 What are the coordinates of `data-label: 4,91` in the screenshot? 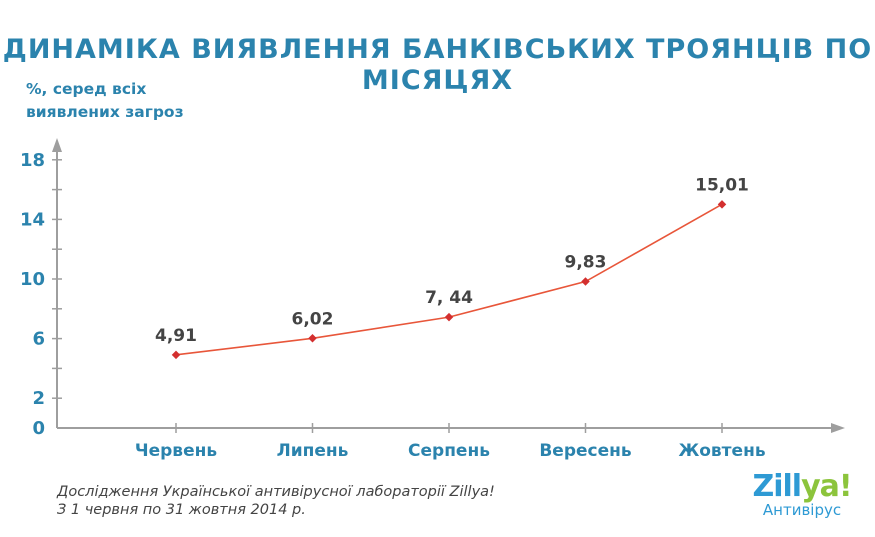 It's located at (176, 336).